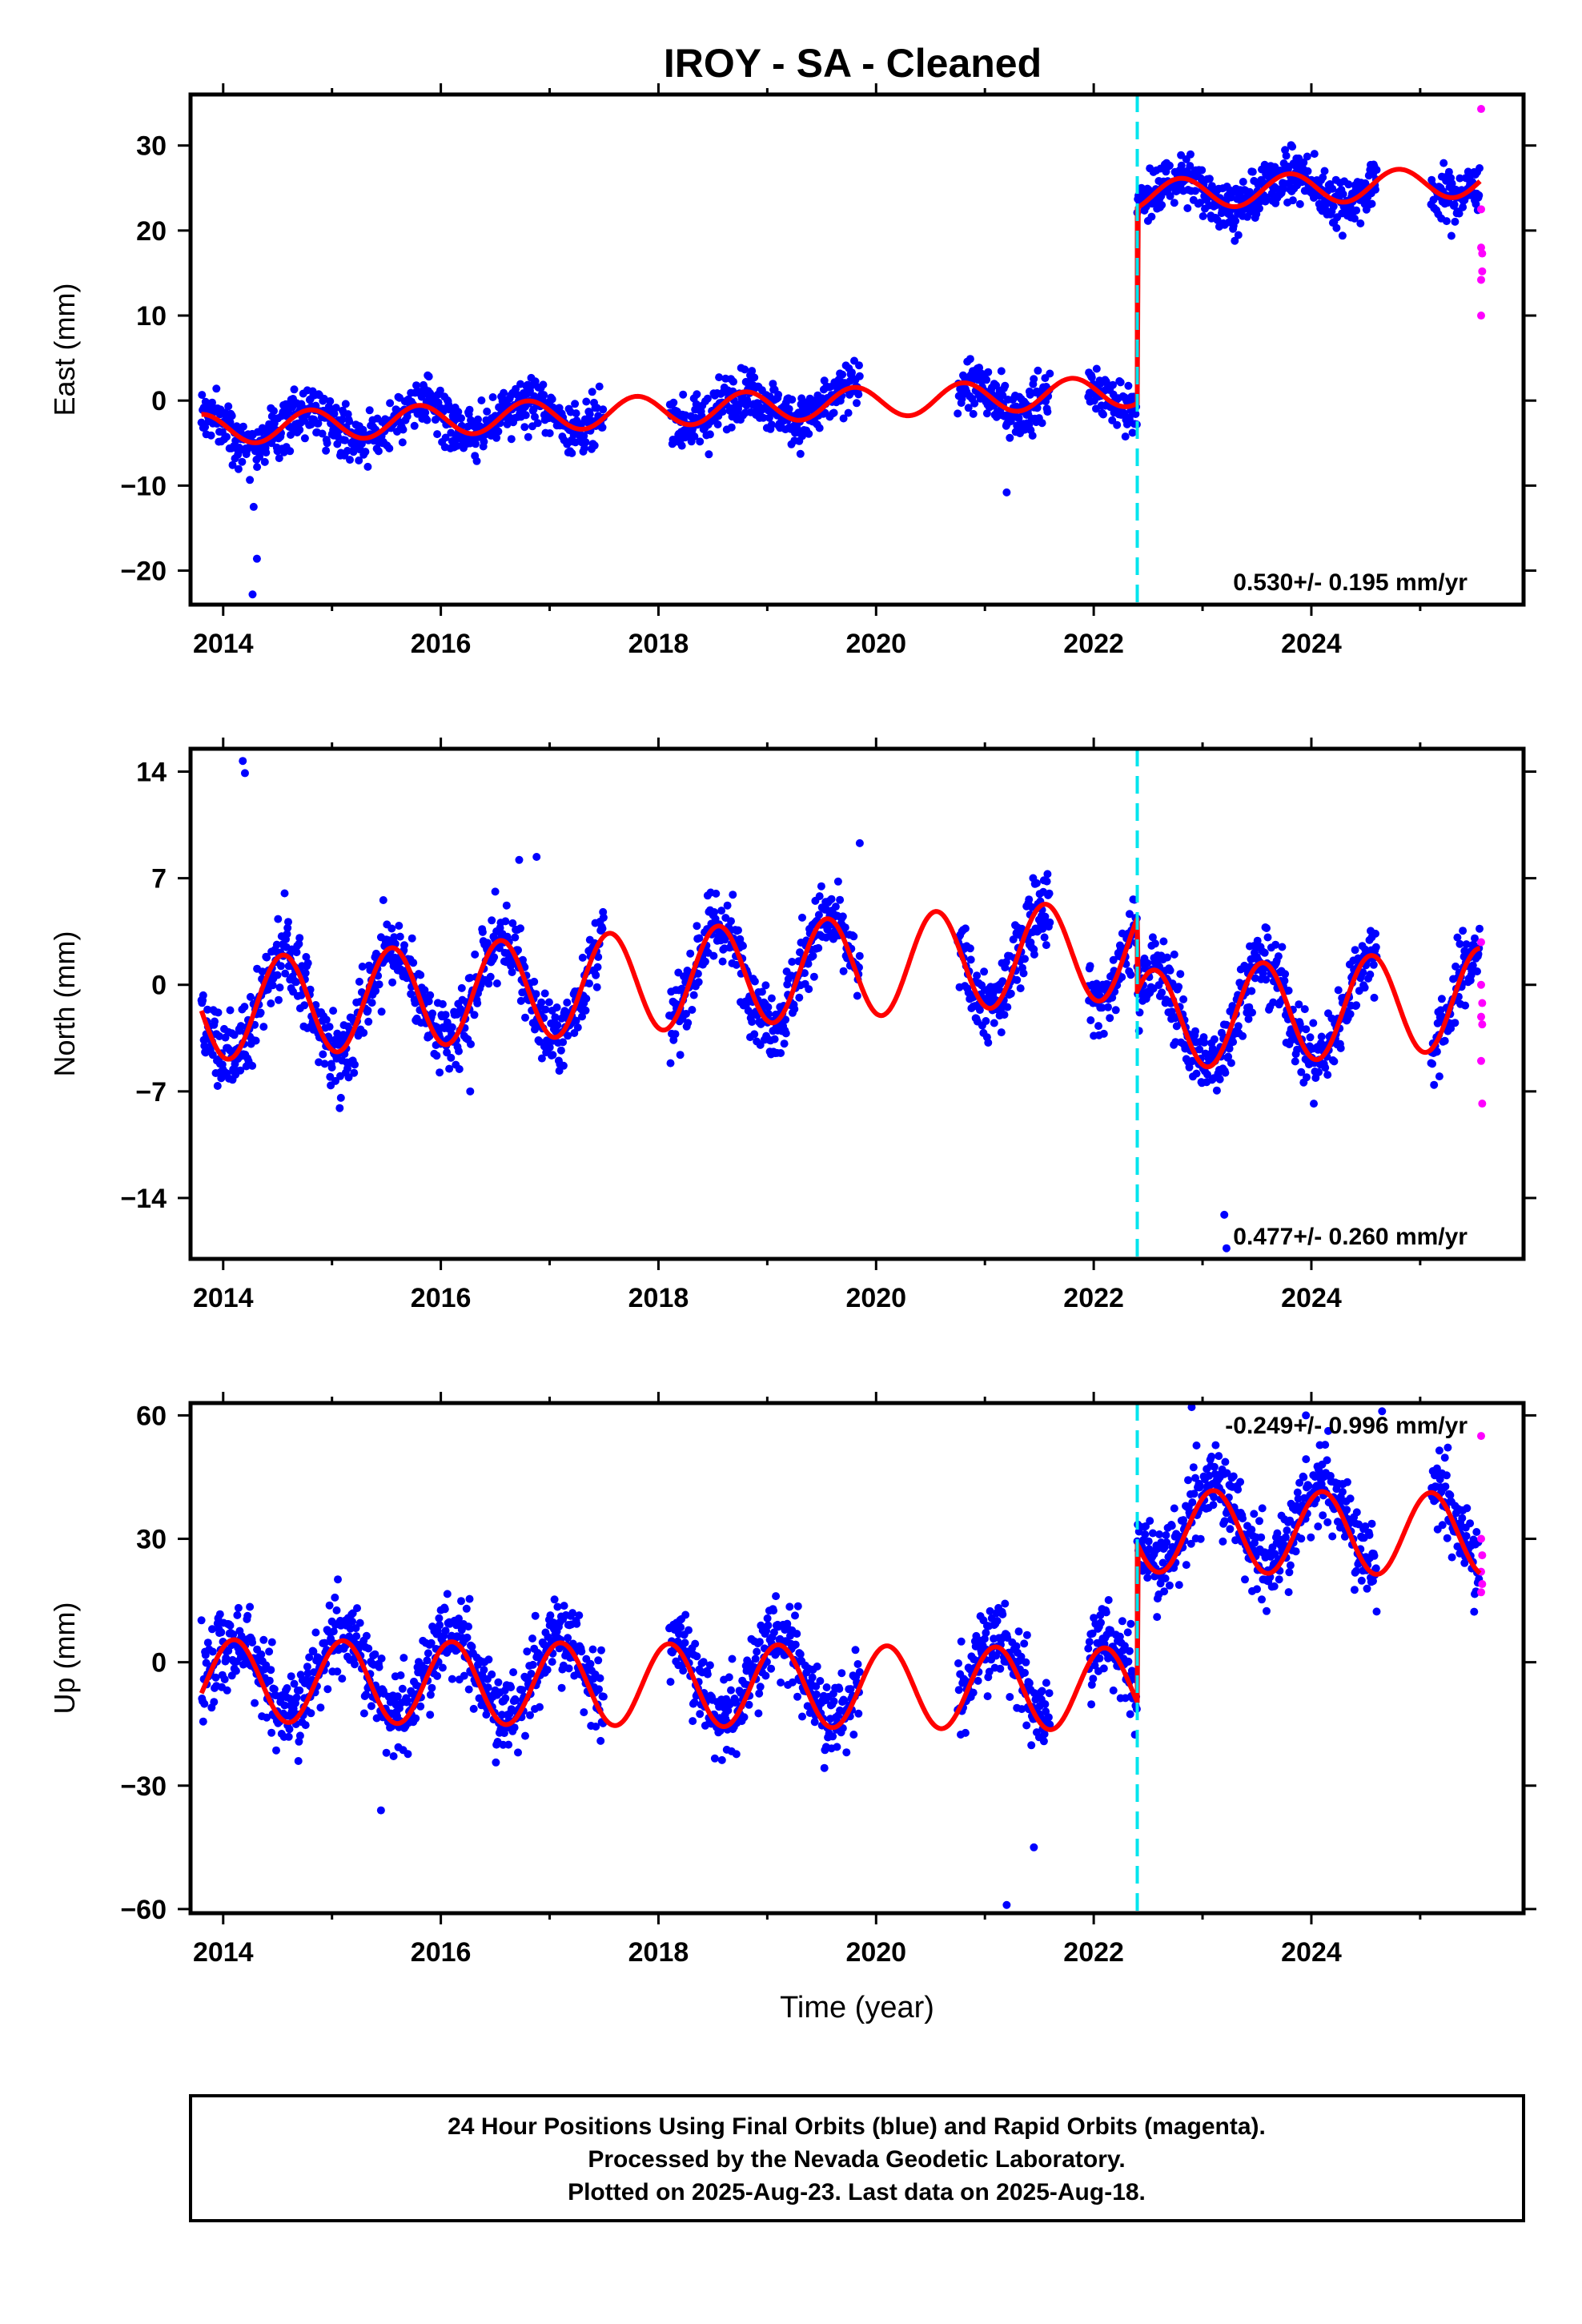 Image resolution: width=1582 pixels, height=2324 pixels. I want to click on y-tick-label: 0, so click(159, 986).